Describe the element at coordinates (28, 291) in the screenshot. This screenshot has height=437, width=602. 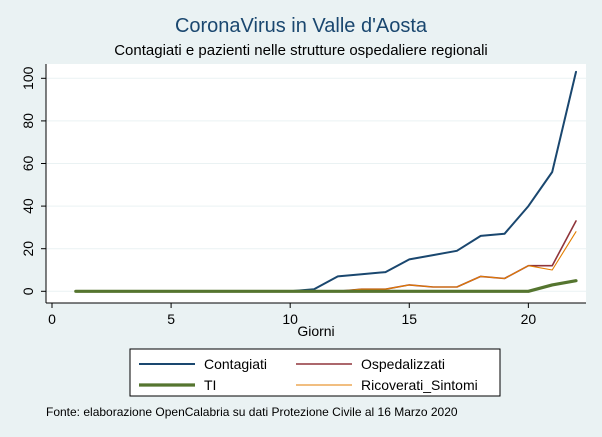
I see `y-tick-label: 0` at that location.